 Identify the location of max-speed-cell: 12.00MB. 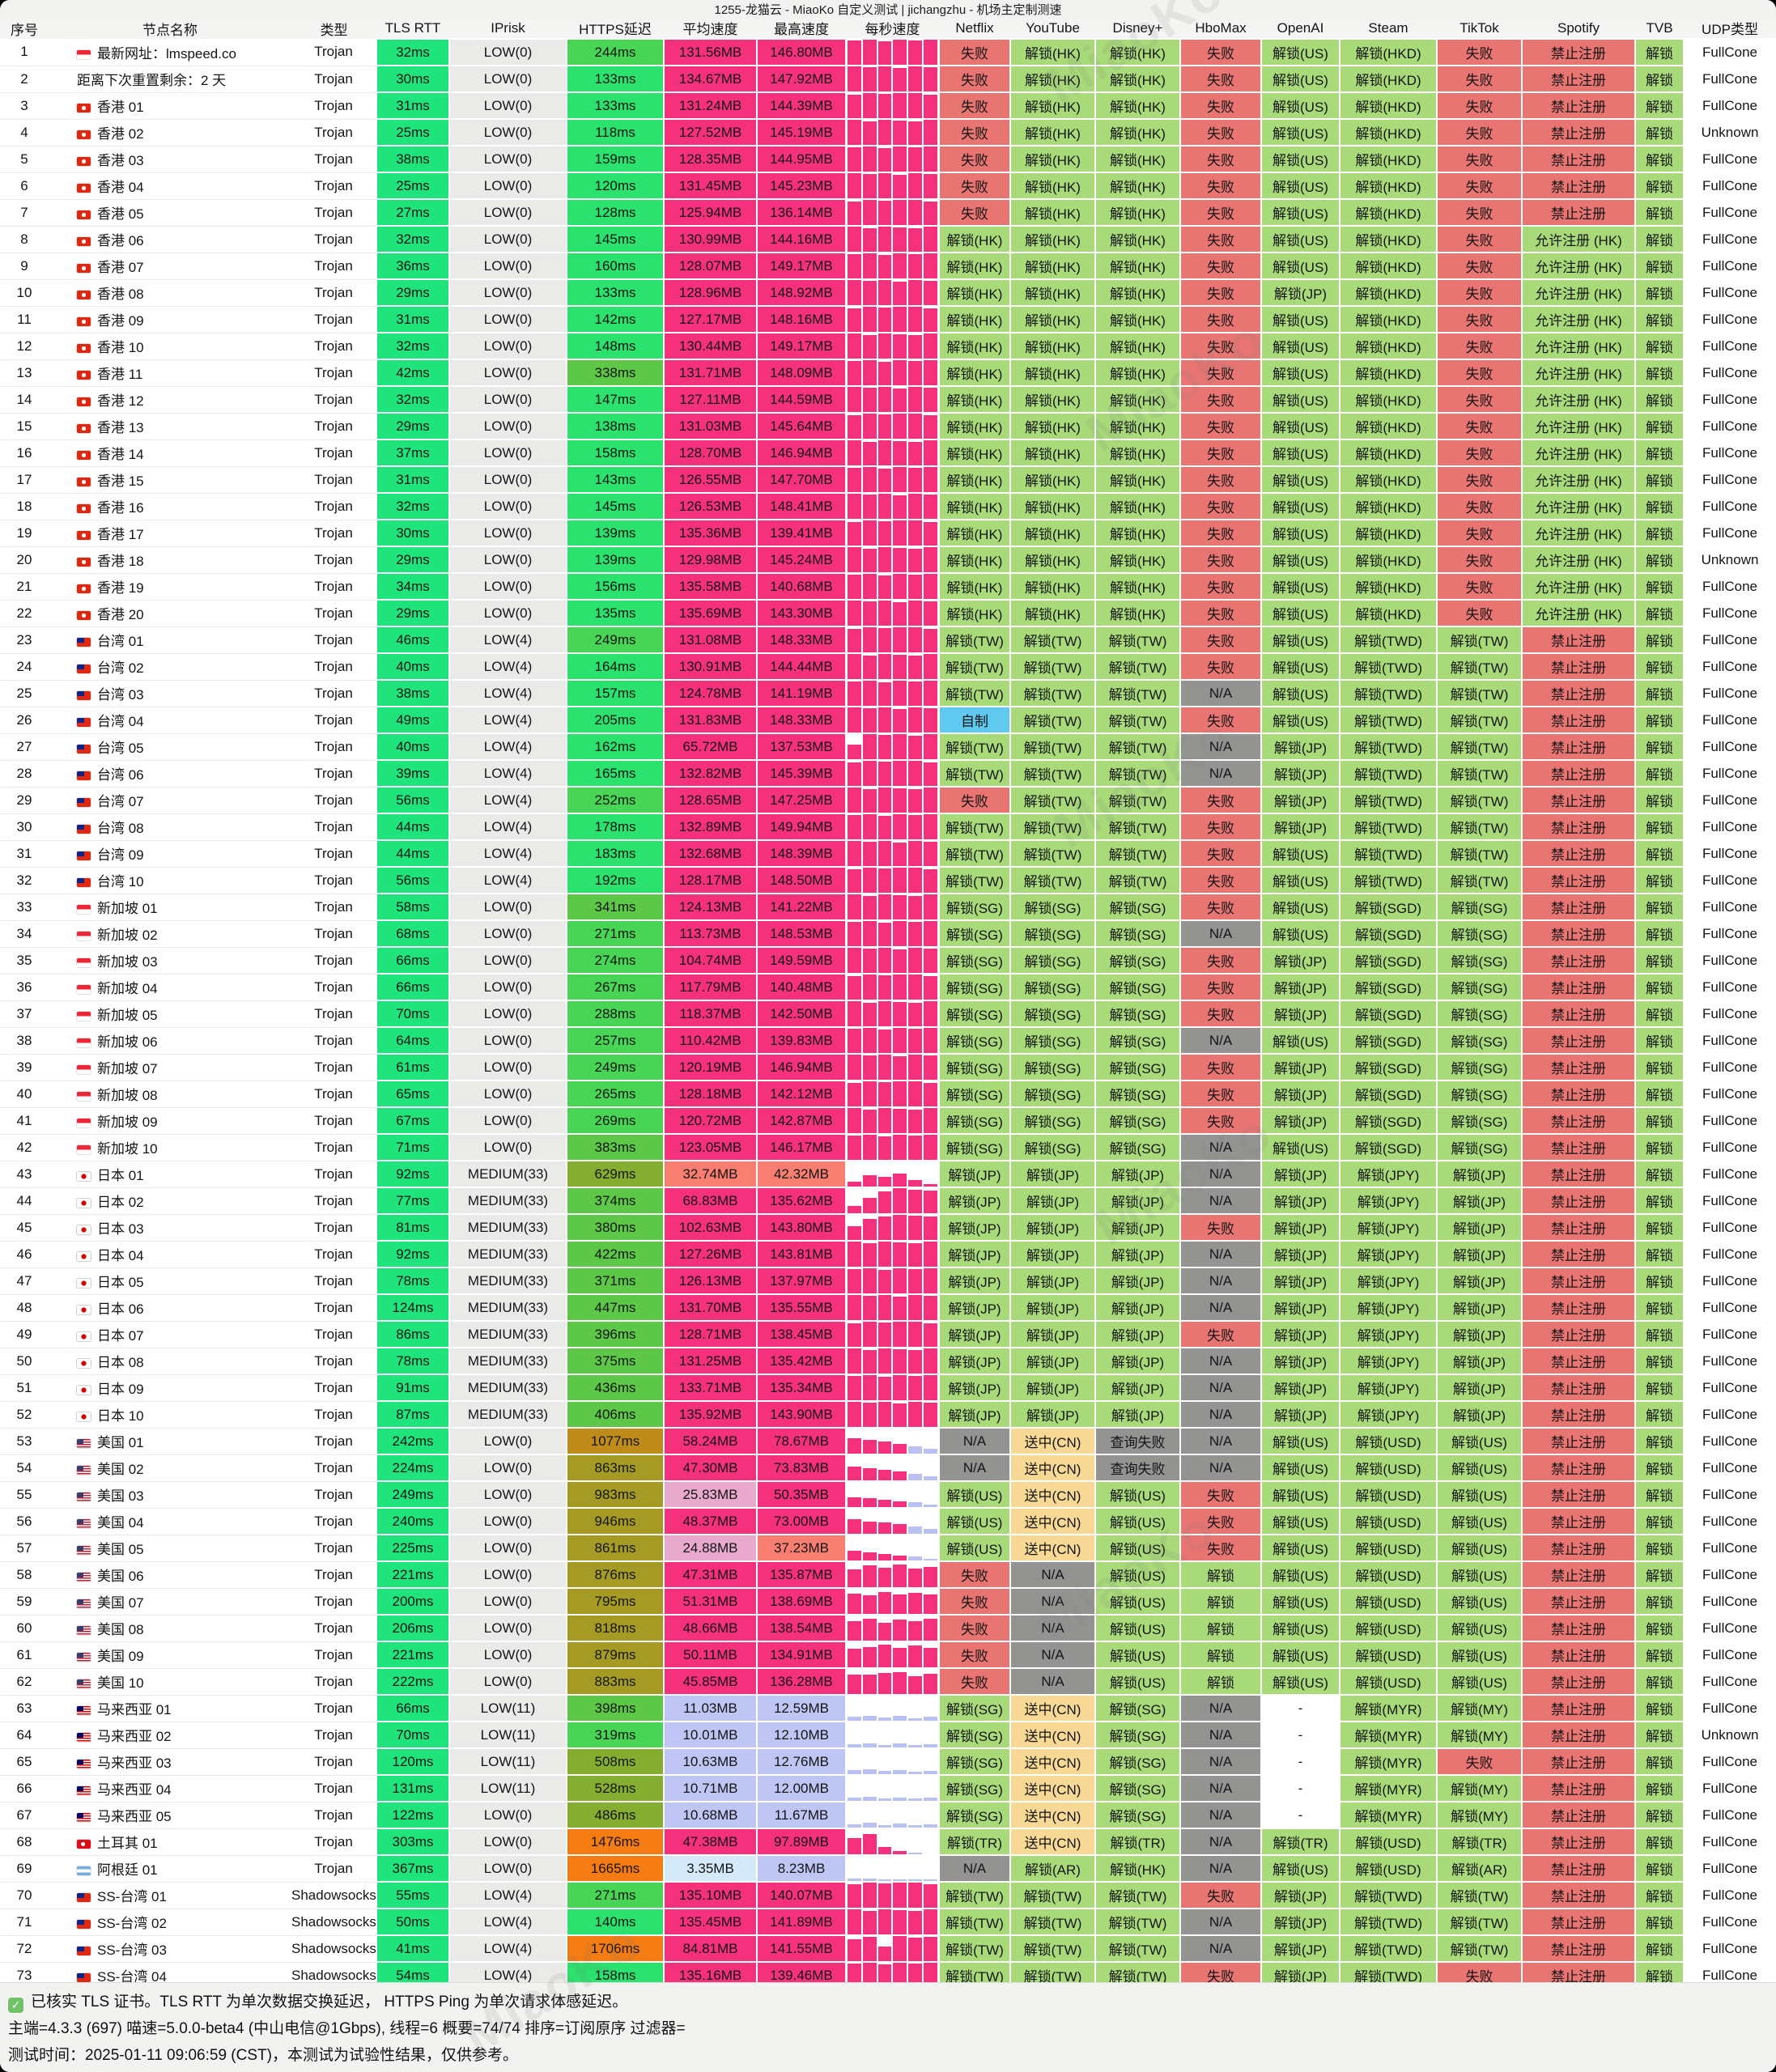
(802, 1788).